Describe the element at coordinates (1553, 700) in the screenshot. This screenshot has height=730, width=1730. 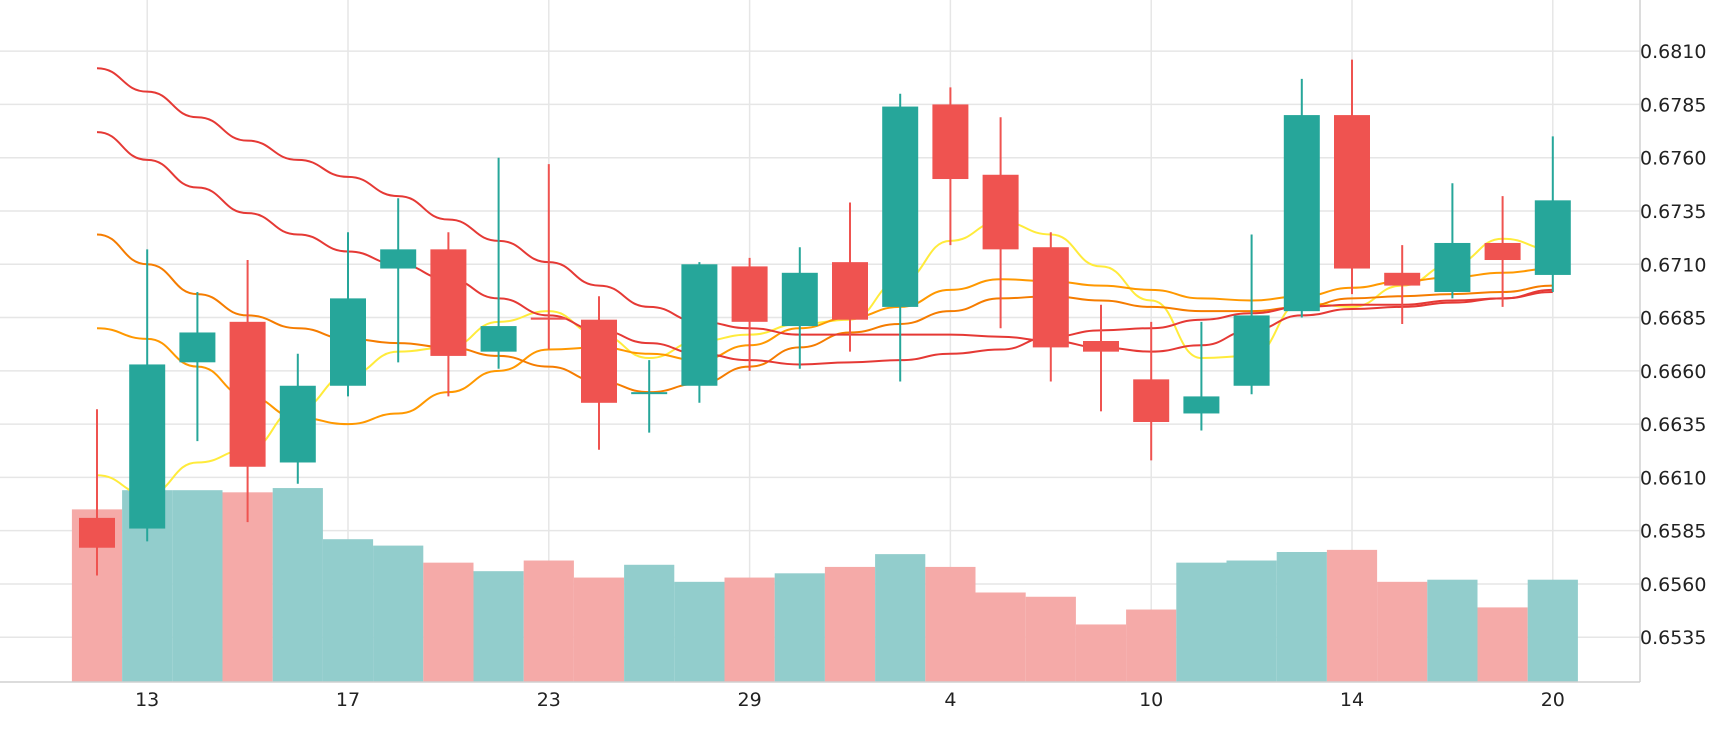
I see `x-tick-label: 20` at that location.